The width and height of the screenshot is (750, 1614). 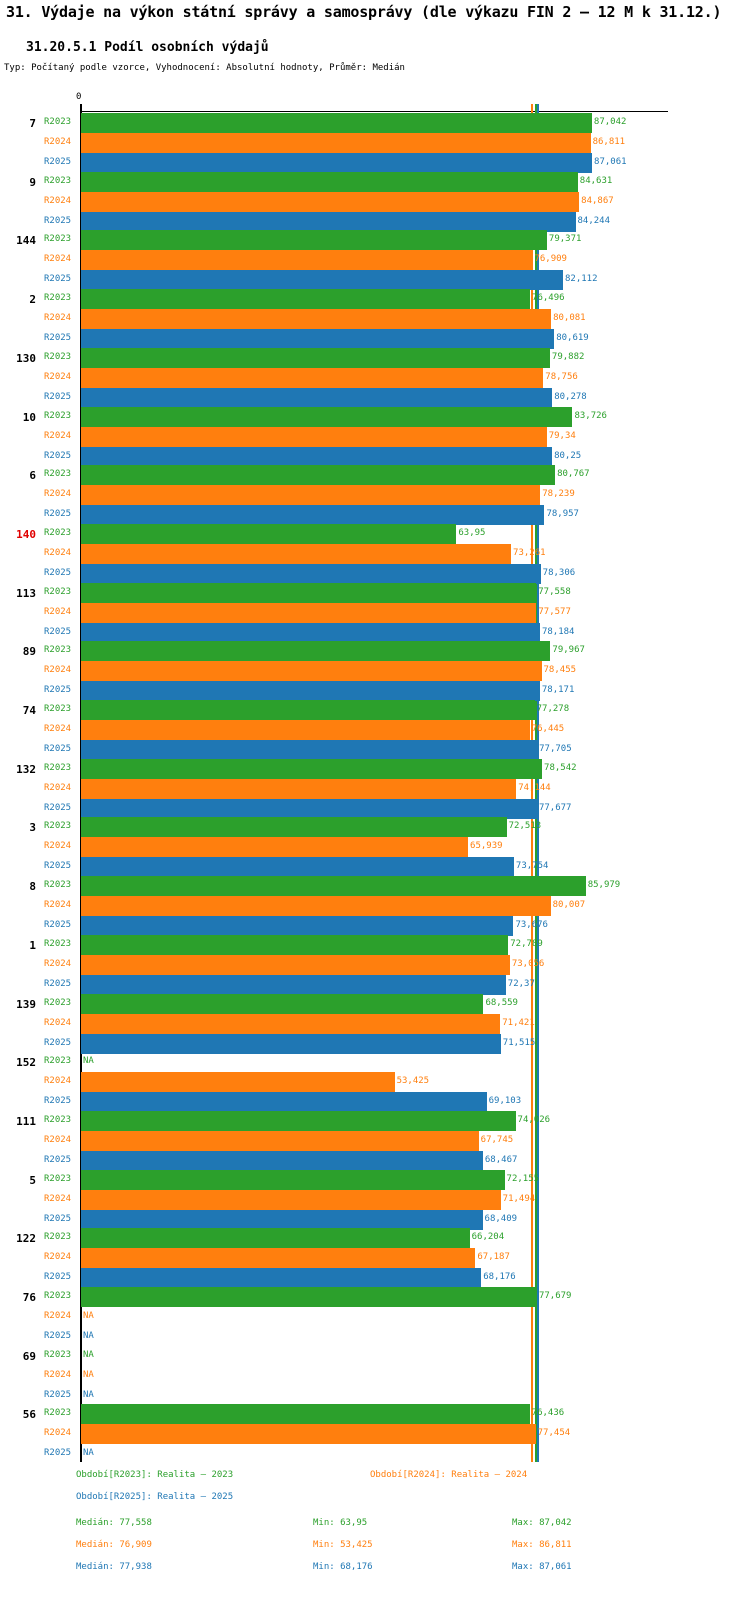 I want to click on bar-row: R2024 79,34, so click(x=375, y=436).